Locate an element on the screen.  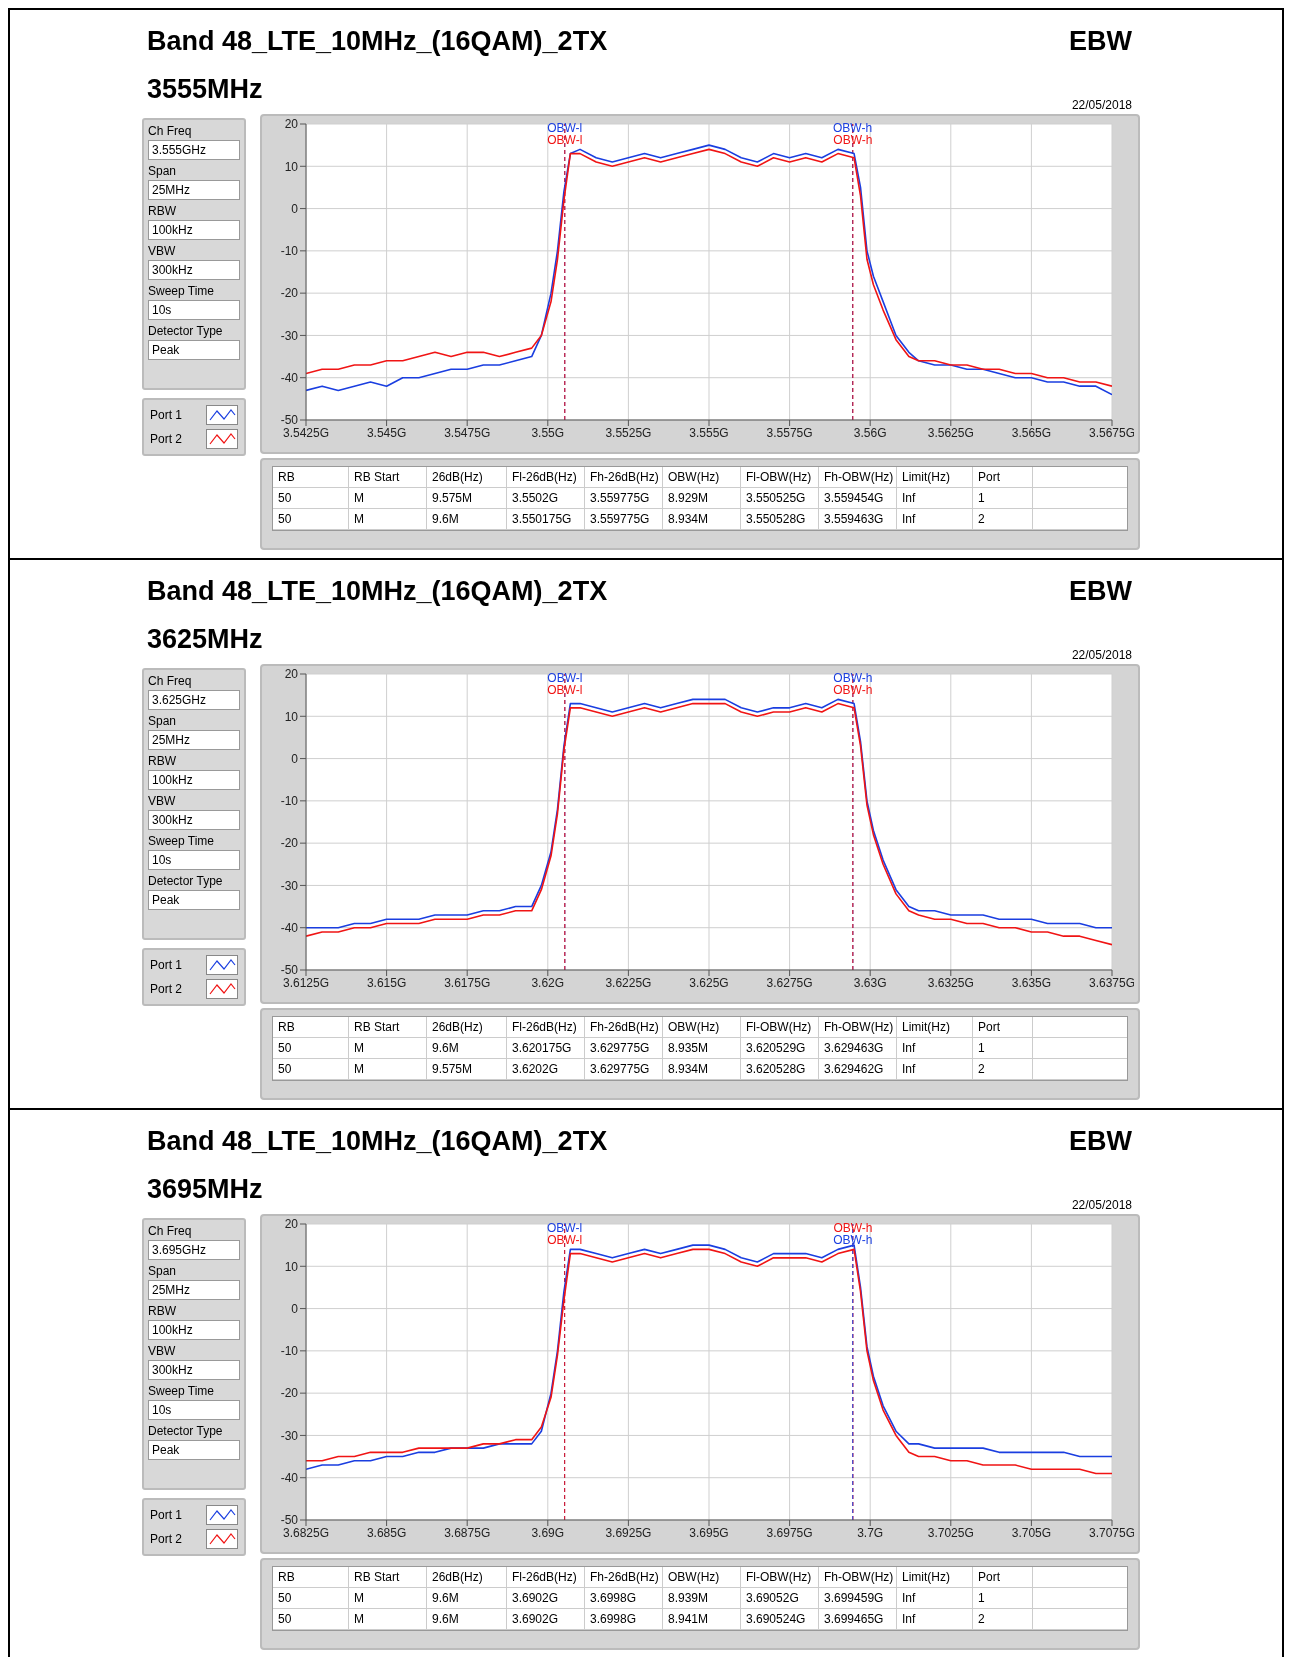
text: 1 is located at coordinates (1003, 1048).